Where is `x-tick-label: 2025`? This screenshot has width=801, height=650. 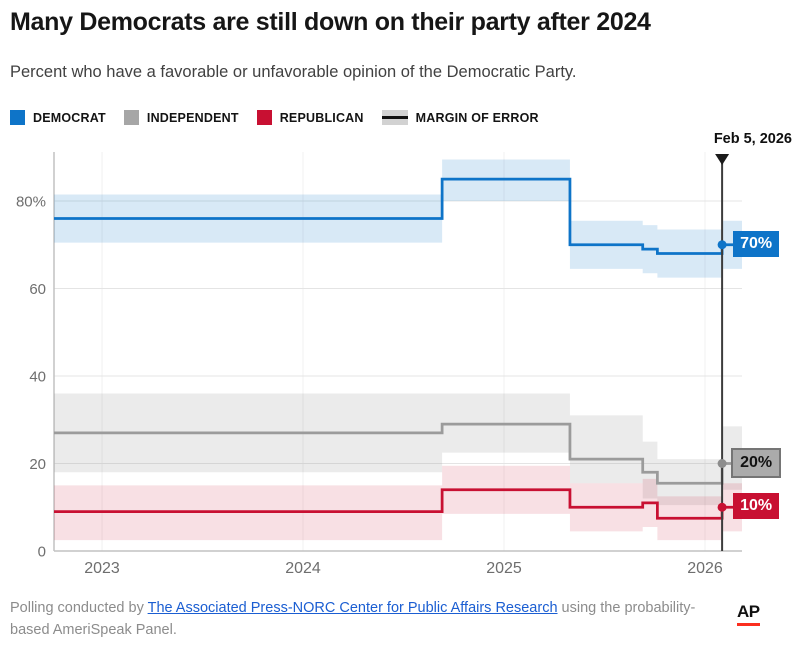 x-tick-label: 2025 is located at coordinates (504, 568).